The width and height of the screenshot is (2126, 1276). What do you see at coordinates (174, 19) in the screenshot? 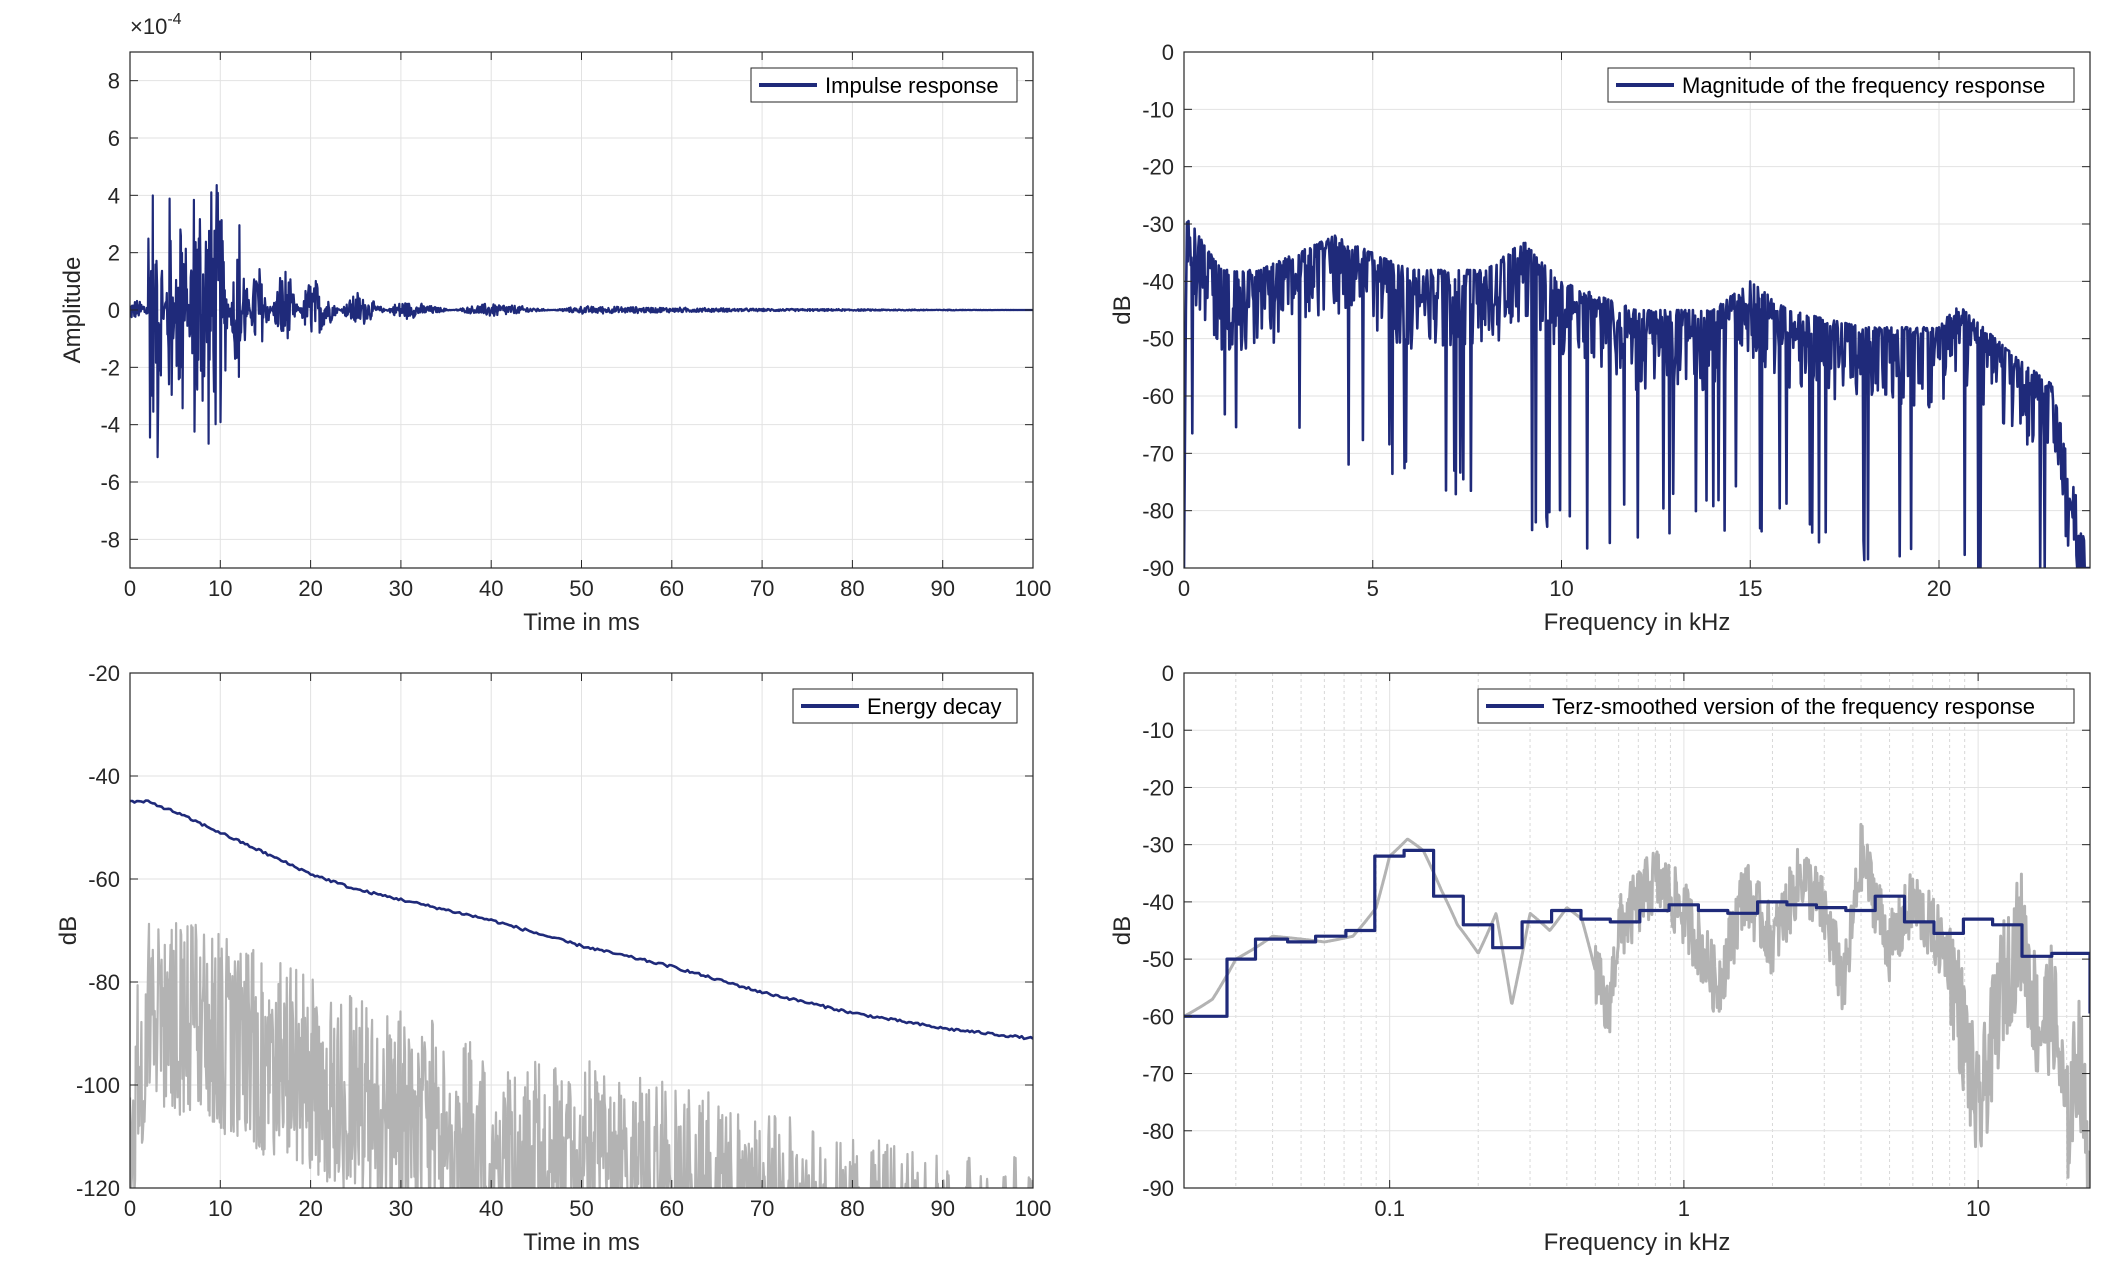
I see `y-multiplier-exponent: -4` at bounding box center [174, 19].